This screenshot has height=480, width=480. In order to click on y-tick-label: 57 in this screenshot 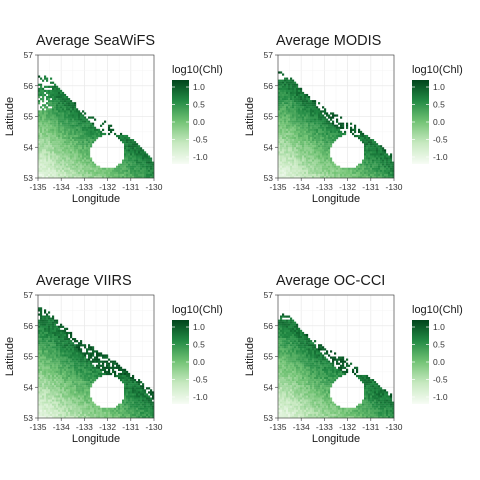, I will do `click(269, 55)`.